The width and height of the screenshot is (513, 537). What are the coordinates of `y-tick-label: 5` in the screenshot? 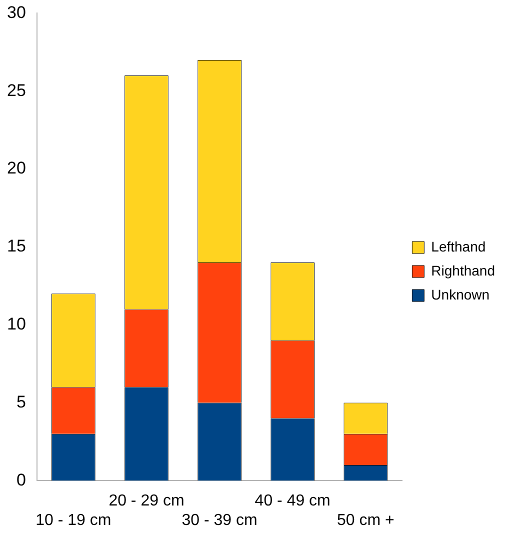 It's located at (21, 402).